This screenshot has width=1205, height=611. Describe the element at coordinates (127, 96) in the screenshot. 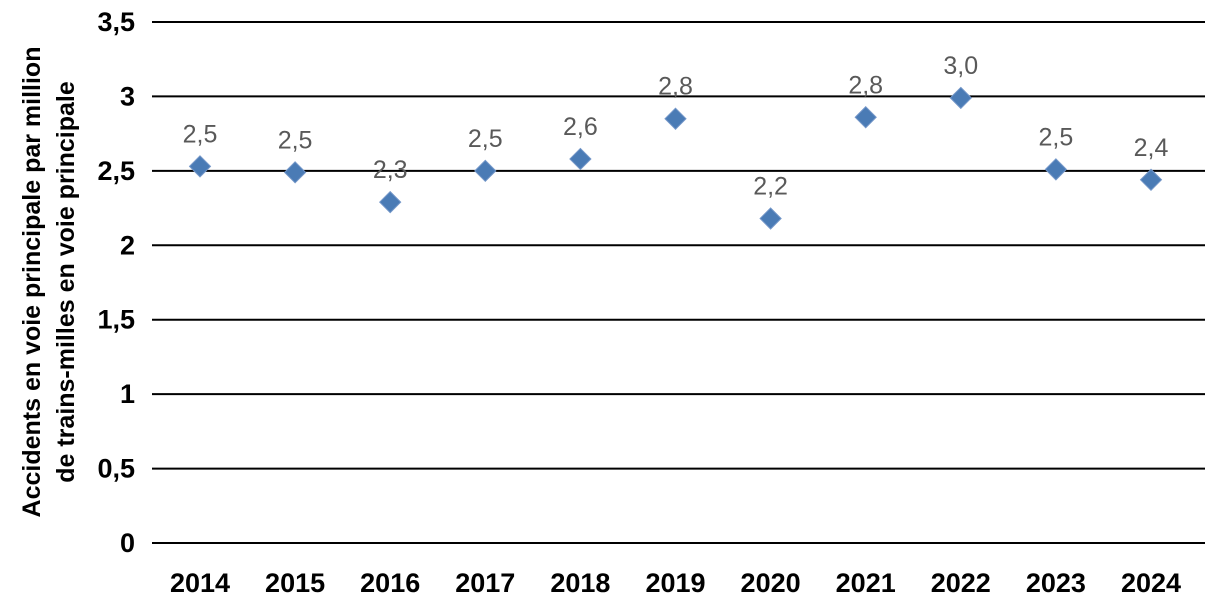

I see `y-tick-label: 3` at that location.